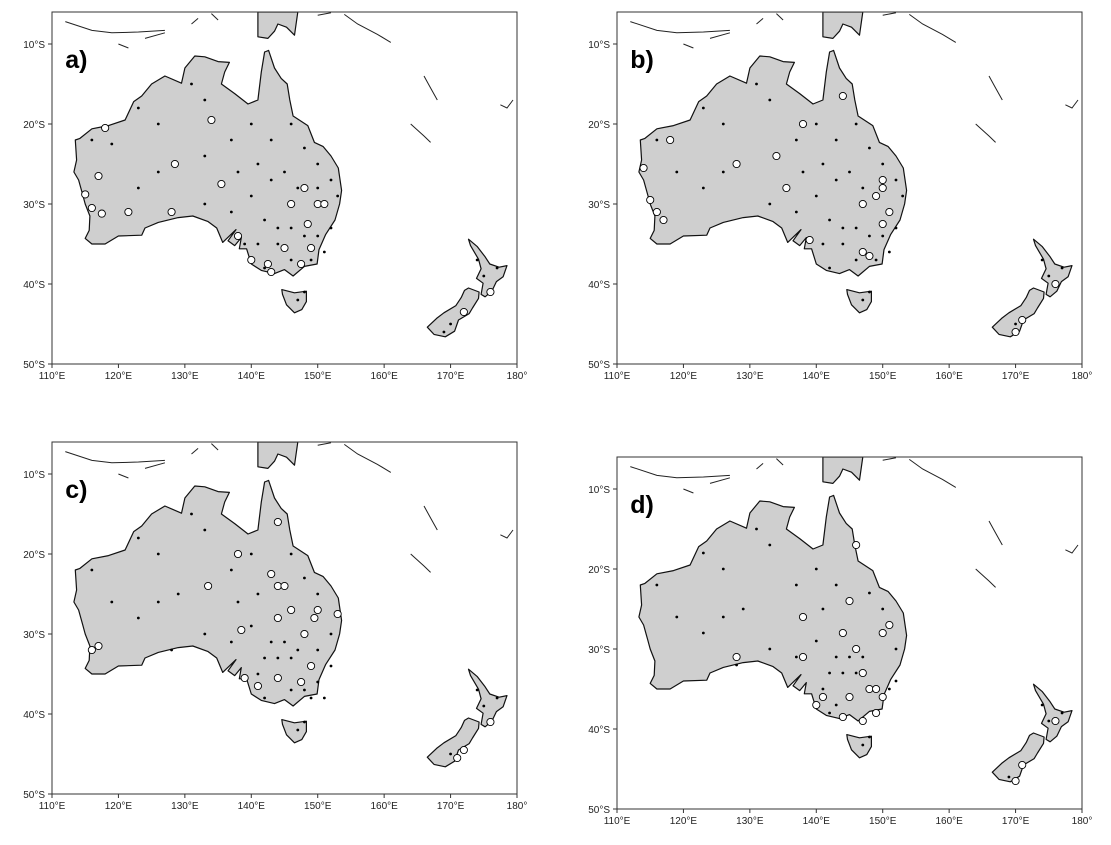  What do you see at coordinates (750, 821) in the screenshot?
I see `lon-tick-label: 130°E` at bounding box center [750, 821].